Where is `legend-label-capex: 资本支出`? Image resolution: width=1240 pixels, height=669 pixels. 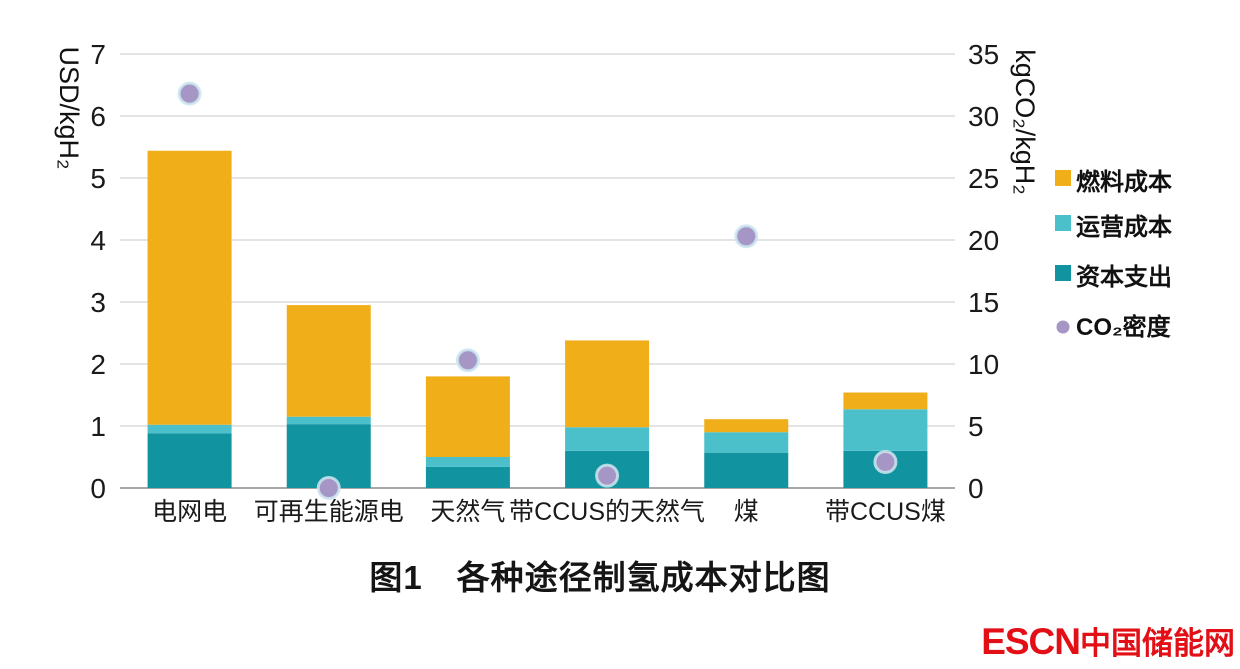
legend-label-capex: 资本支出 is located at coordinates (1124, 277).